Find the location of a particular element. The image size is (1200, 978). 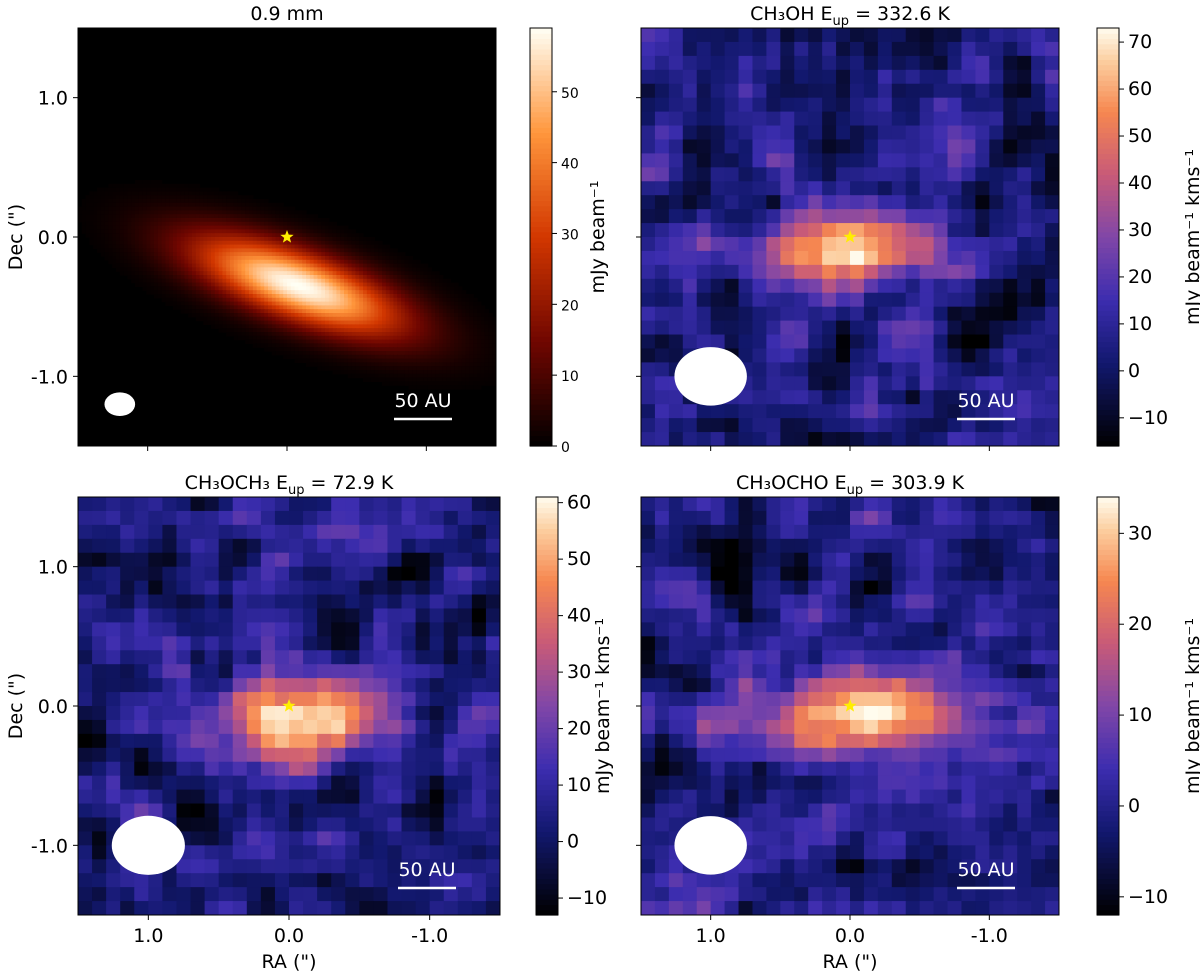

colorbar: 0 10 20 30 40 50 mJy beam⁻¹ is located at coordinates (569, 241).